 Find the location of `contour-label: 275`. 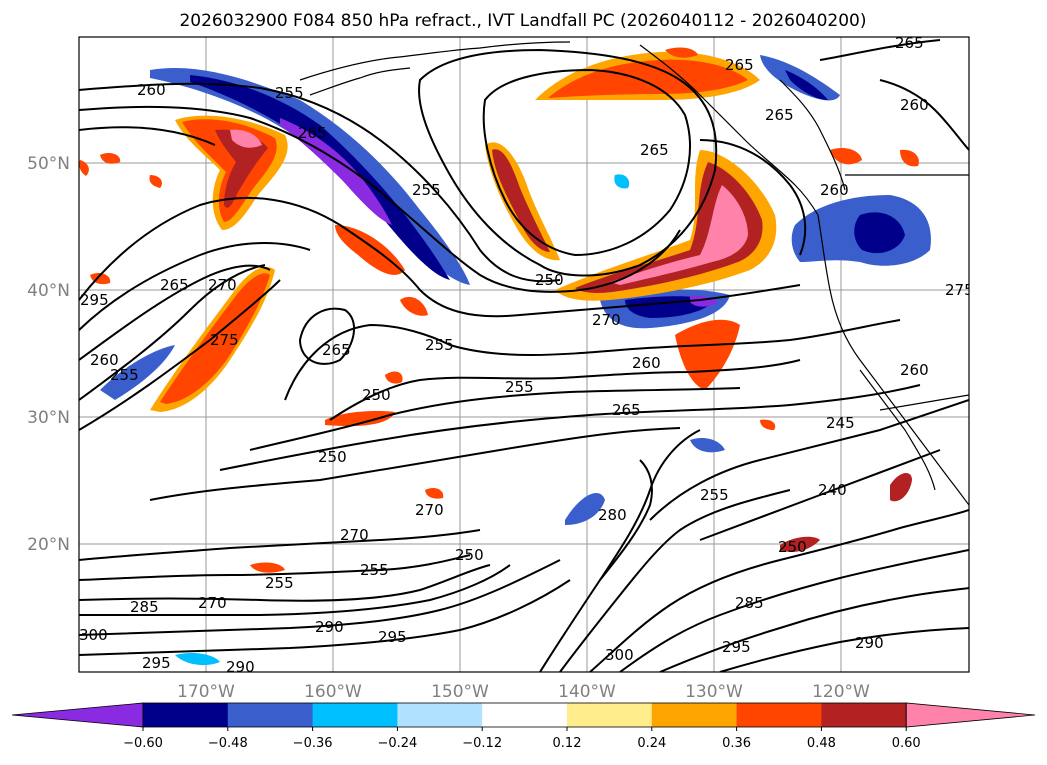

contour-label: 275 is located at coordinates (224, 340).